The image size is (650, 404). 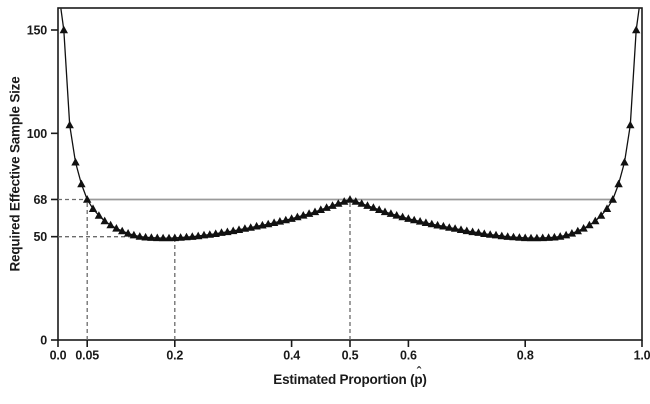 What do you see at coordinates (37, 134) in the screenshot?
I see `y-tick-label: 100` at bounding box center [37, 134].